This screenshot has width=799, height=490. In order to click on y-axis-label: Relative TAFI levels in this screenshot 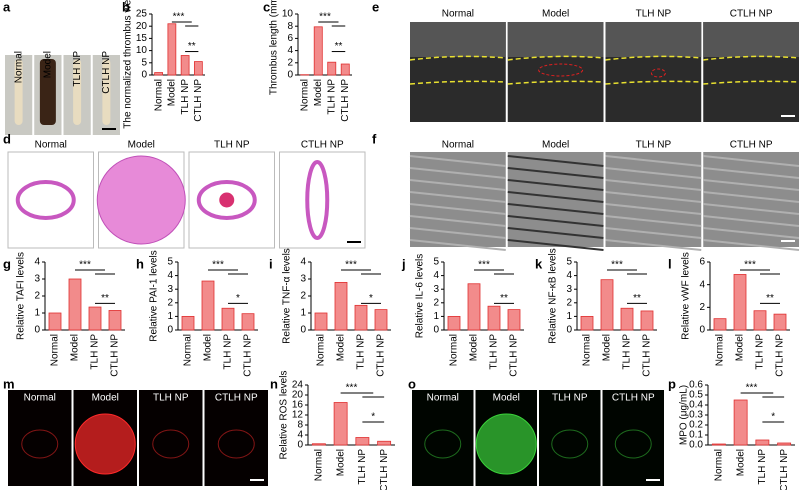, I will do `click(21, 296)`.